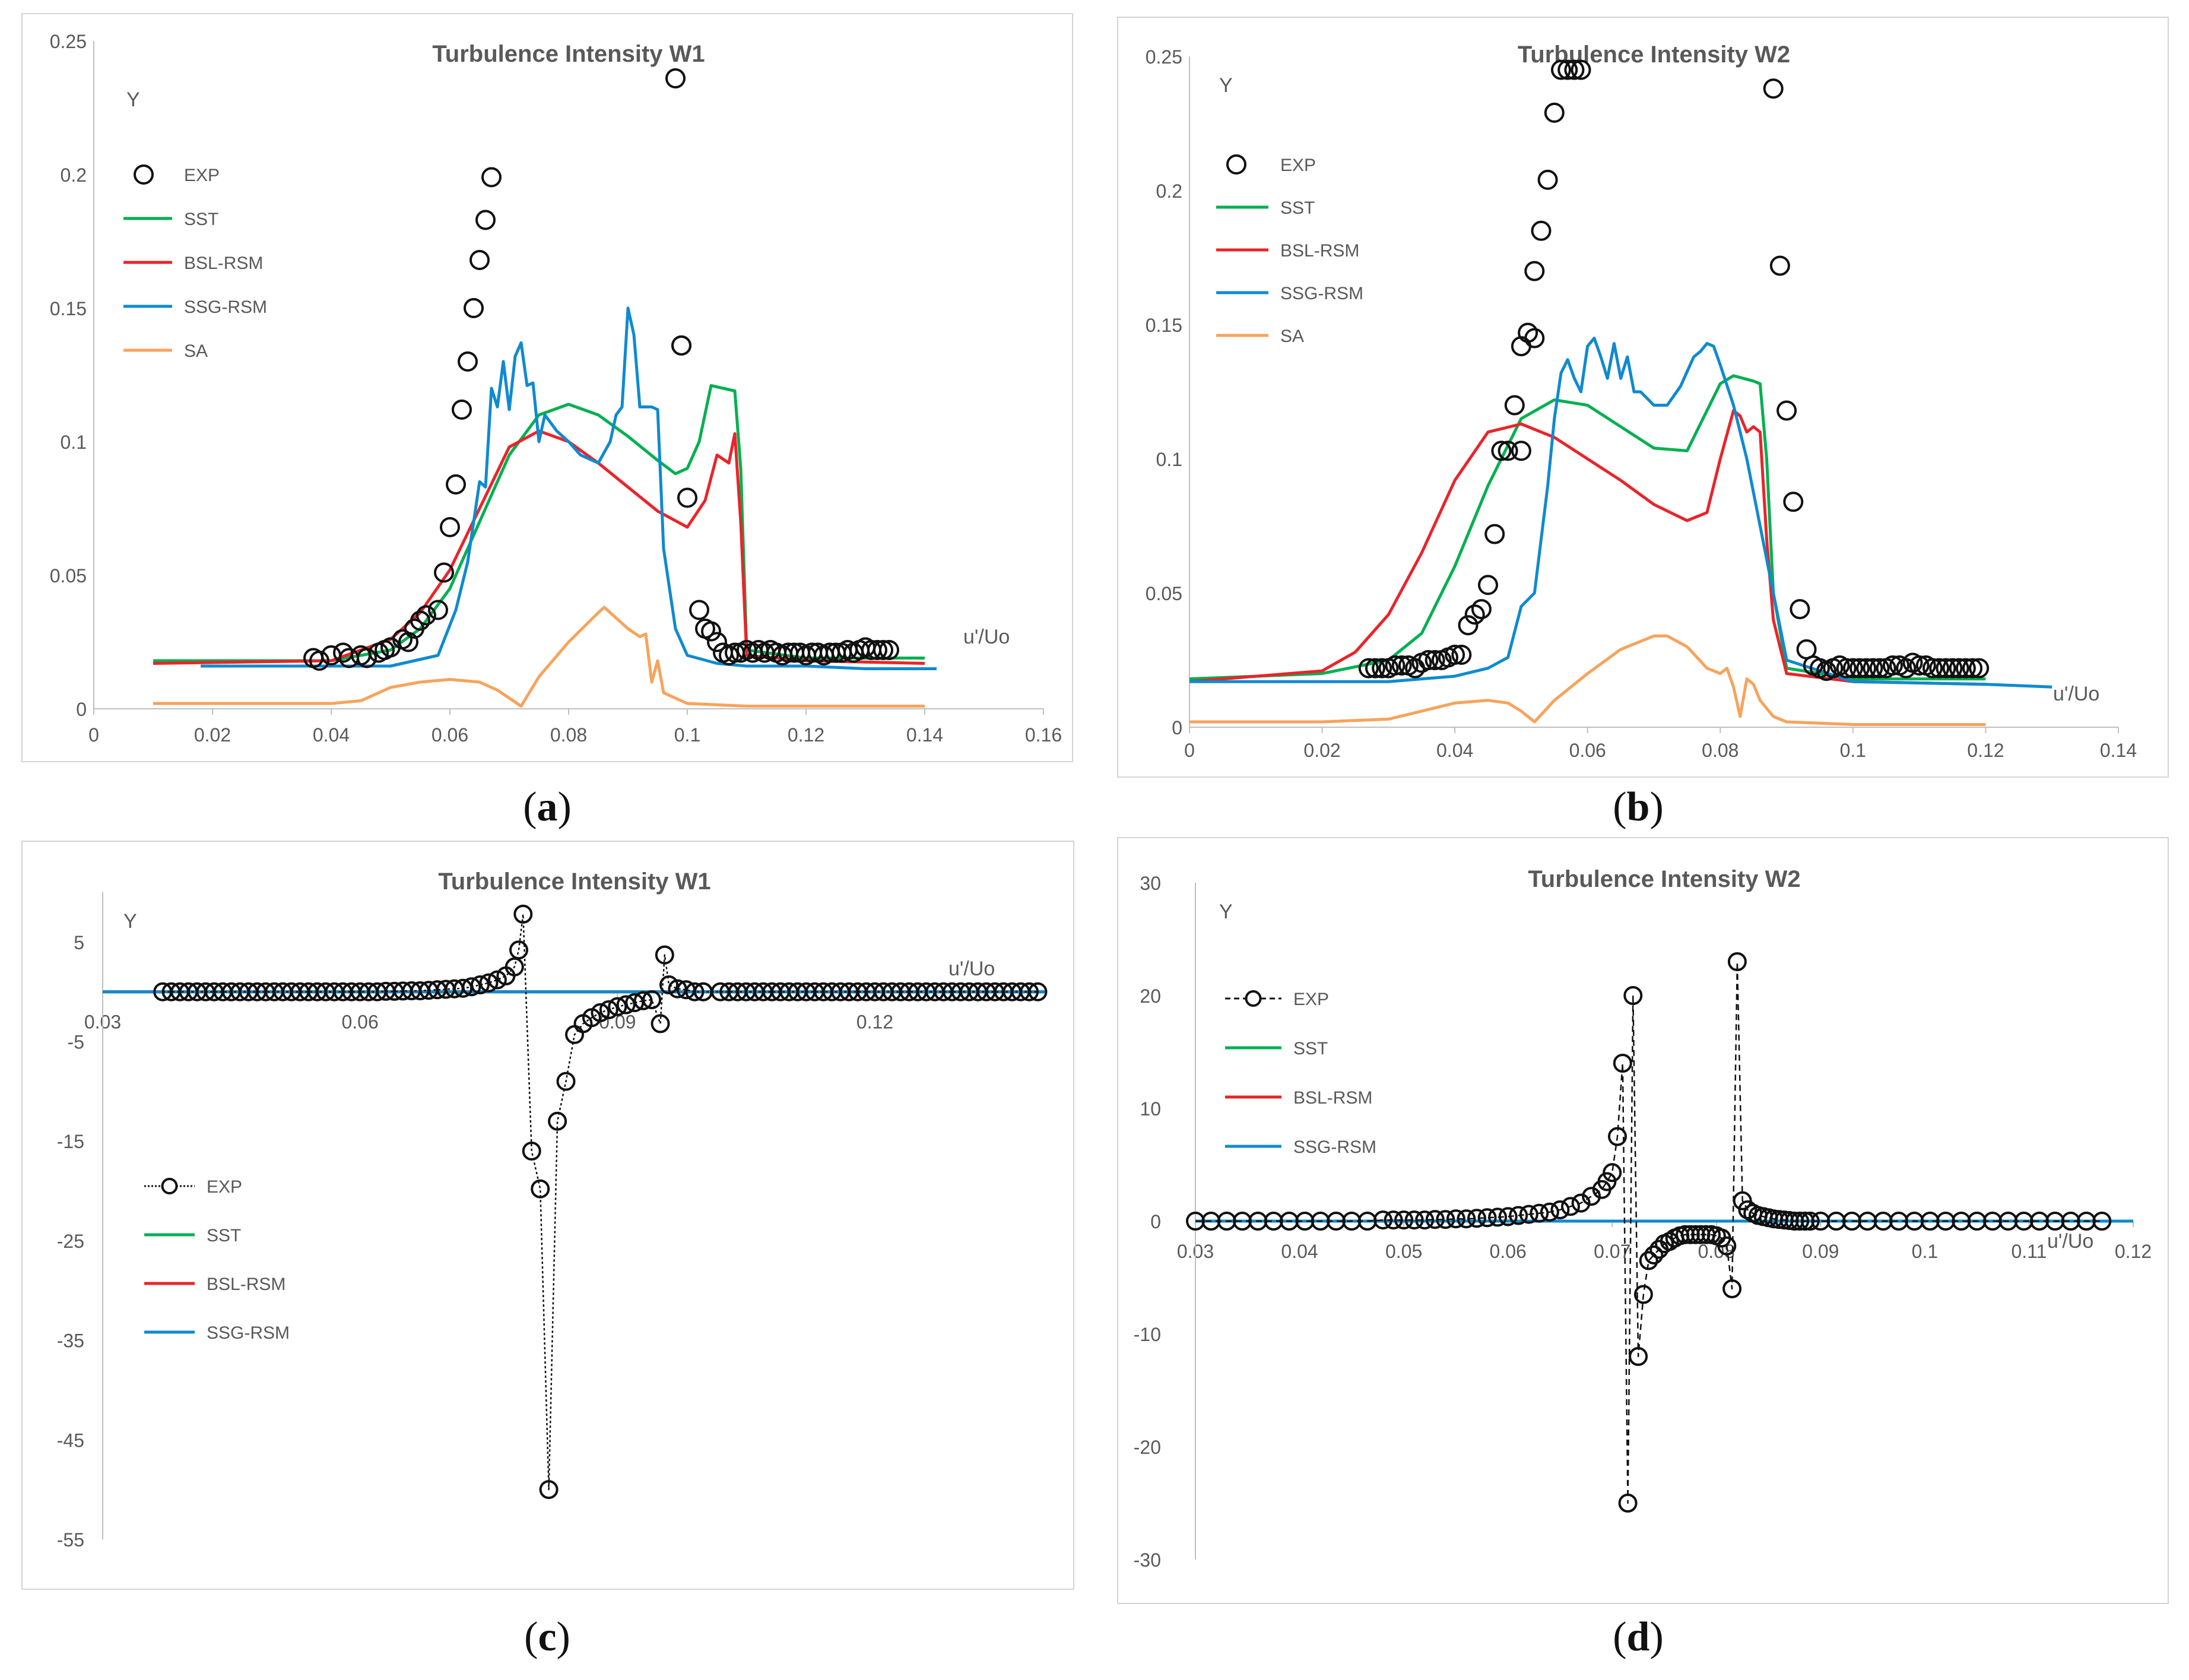 The height and width of the screenshot is (1680, 2189). What do you see at coordinates (1147, 1334) in the screenshot?
I see `y-tick-label: -10` at bounding box center [1147, 1334].